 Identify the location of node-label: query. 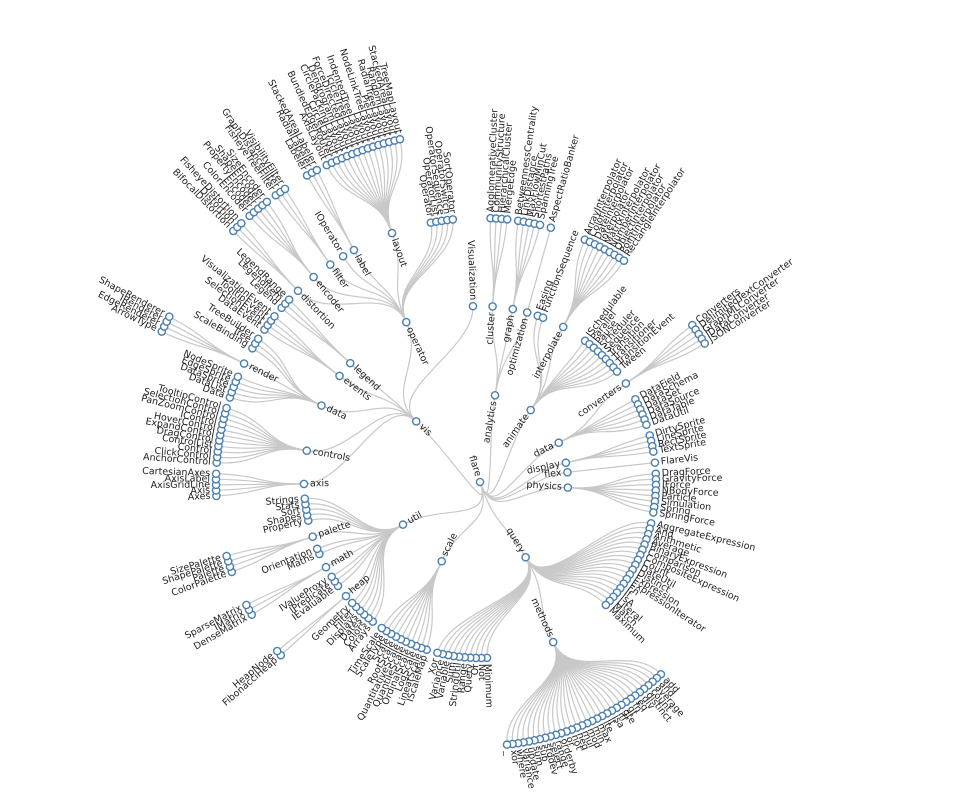
(516, 540).